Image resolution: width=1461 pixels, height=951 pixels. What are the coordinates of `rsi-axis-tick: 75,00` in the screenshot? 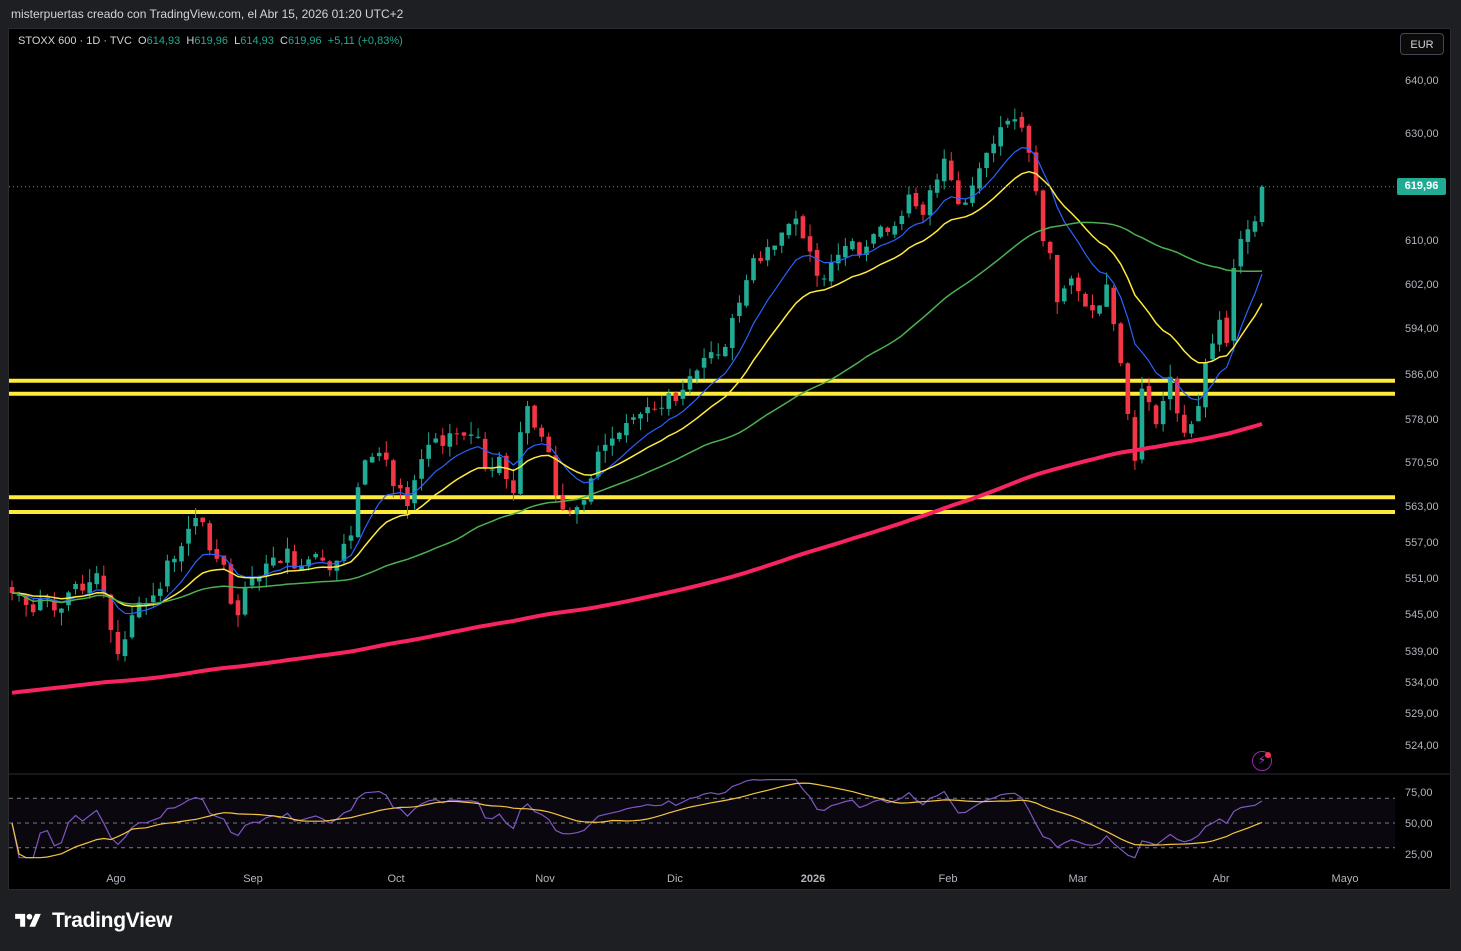 It's located at (1419, 793).